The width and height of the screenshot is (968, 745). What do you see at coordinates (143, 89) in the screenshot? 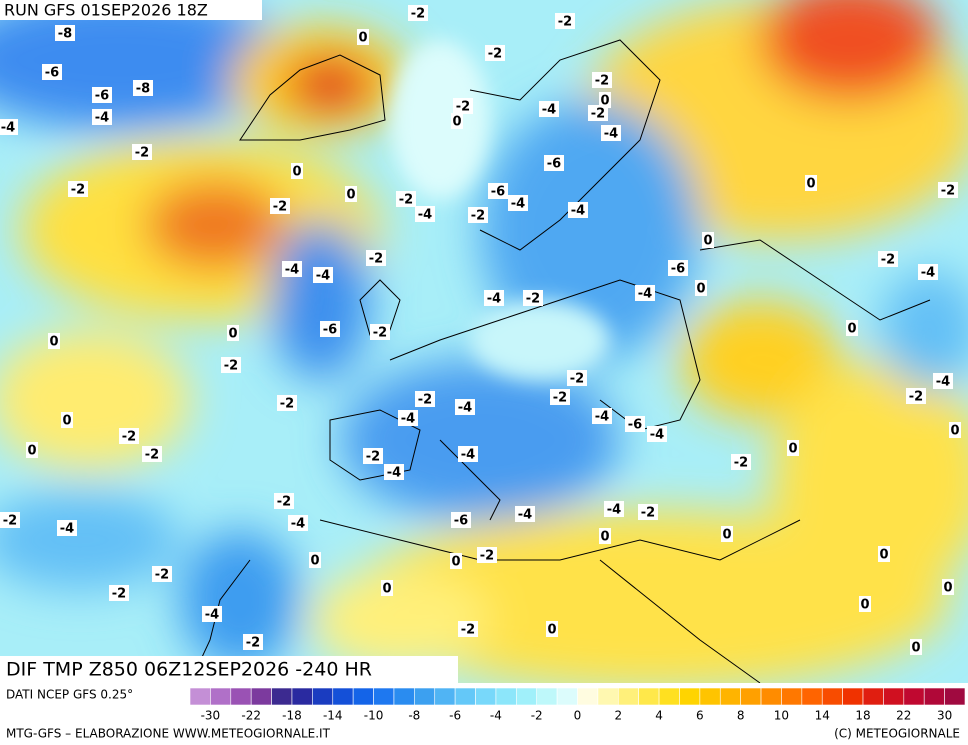
I see `contour-label: -8` at bounding box center [143, 89].